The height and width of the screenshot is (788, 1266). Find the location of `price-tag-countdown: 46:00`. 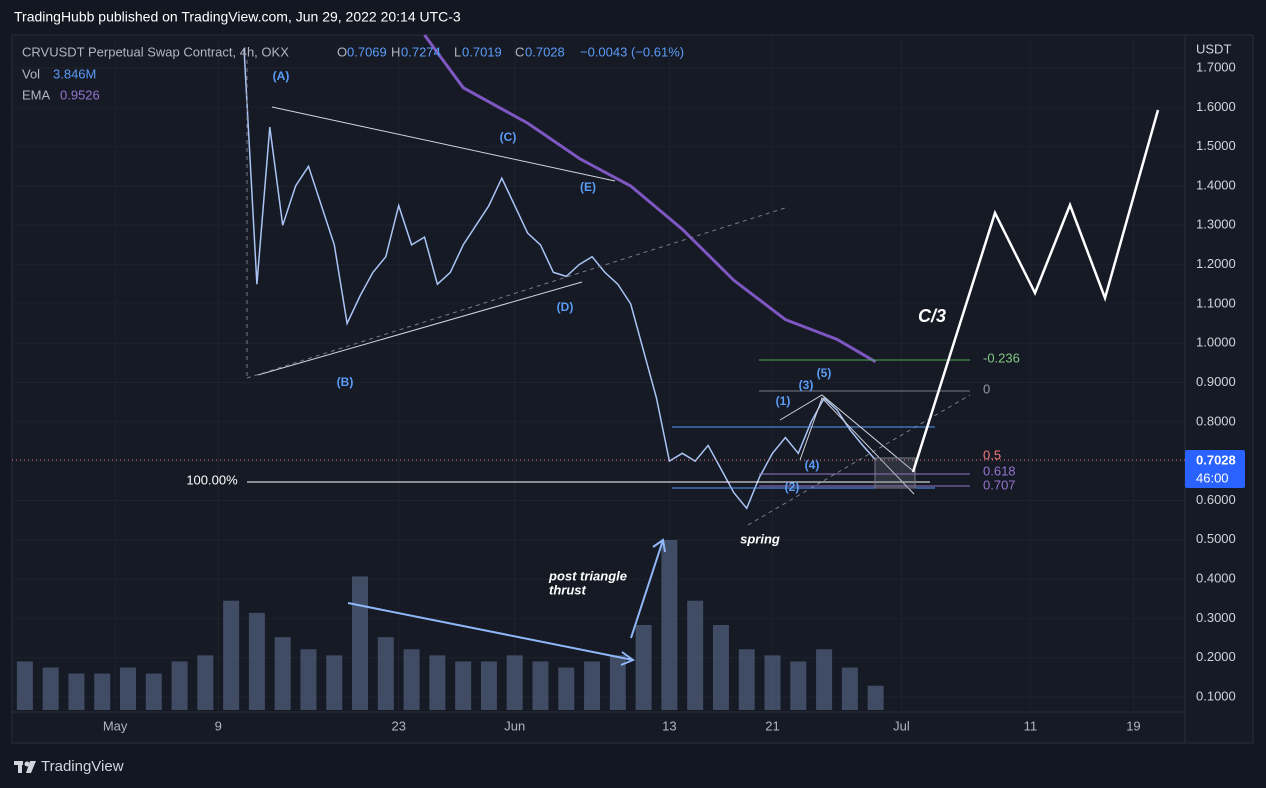

price-tag-countdown: 46:00 is located at coordinates (1212, 477).